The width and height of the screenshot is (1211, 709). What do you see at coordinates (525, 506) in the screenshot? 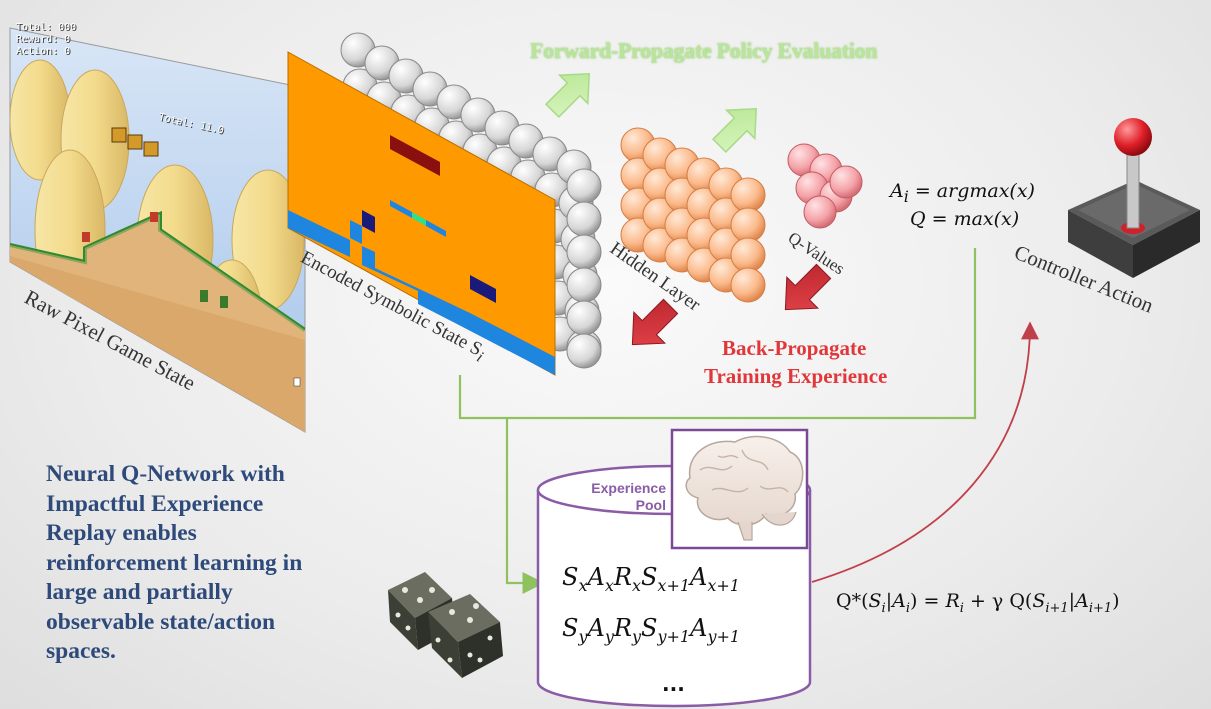
I see `pool-input-connector` at bounding box center [525, 506].